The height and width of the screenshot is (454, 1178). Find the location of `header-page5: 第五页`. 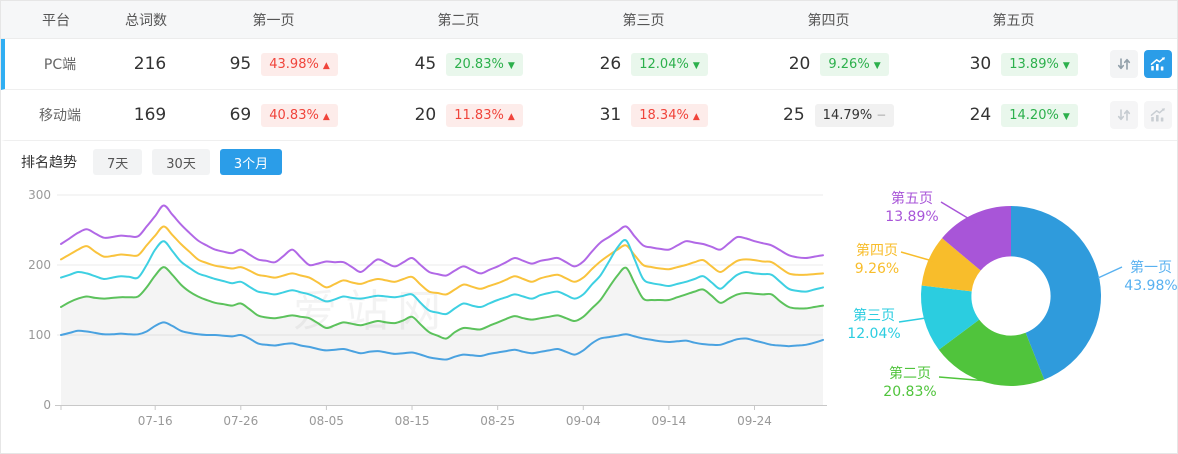

header-page5: 第五页 is located at coordinates (1013, 20).